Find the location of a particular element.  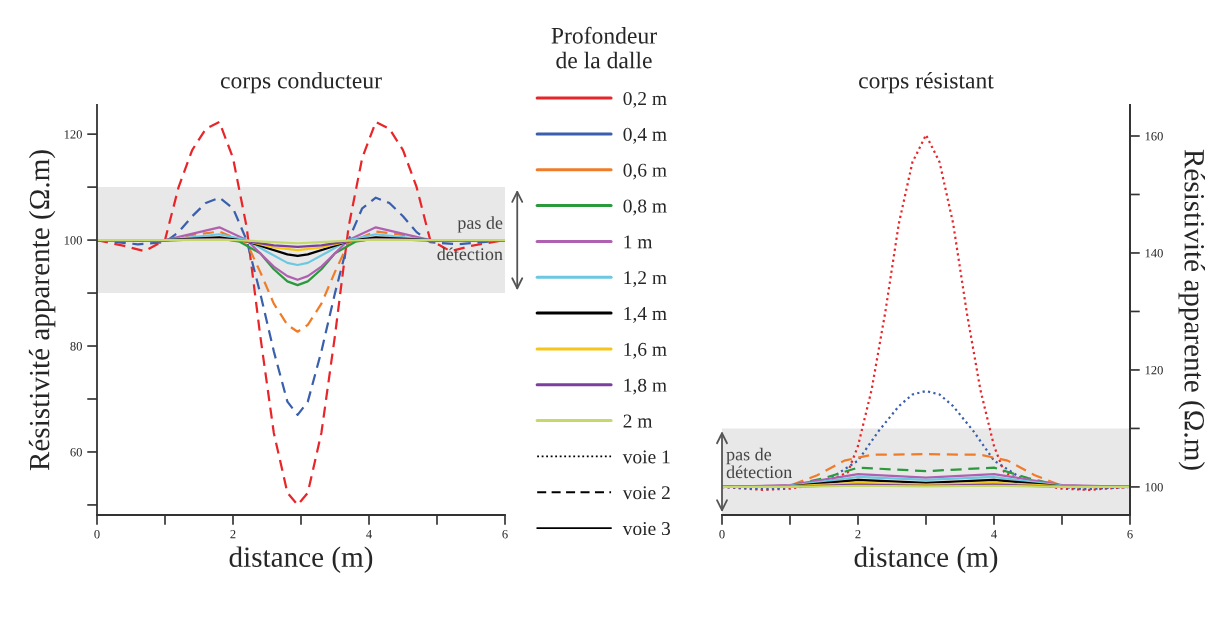

y2-tick-label: 120 is located at coordinates (1154, 370).